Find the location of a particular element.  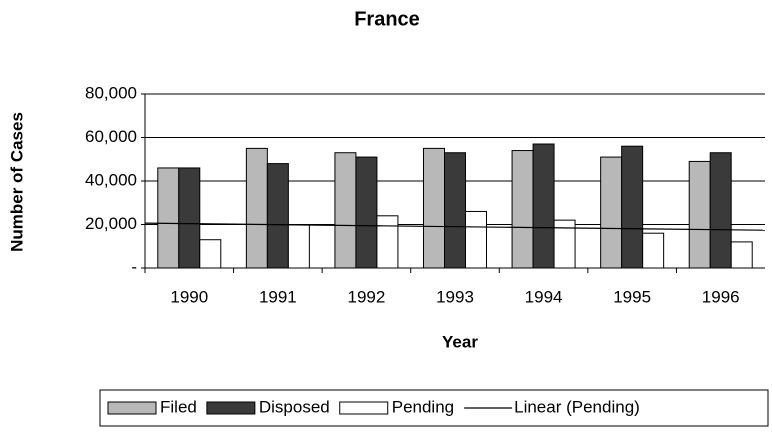

legend-label: Pending is located at coordinates (423, 406).